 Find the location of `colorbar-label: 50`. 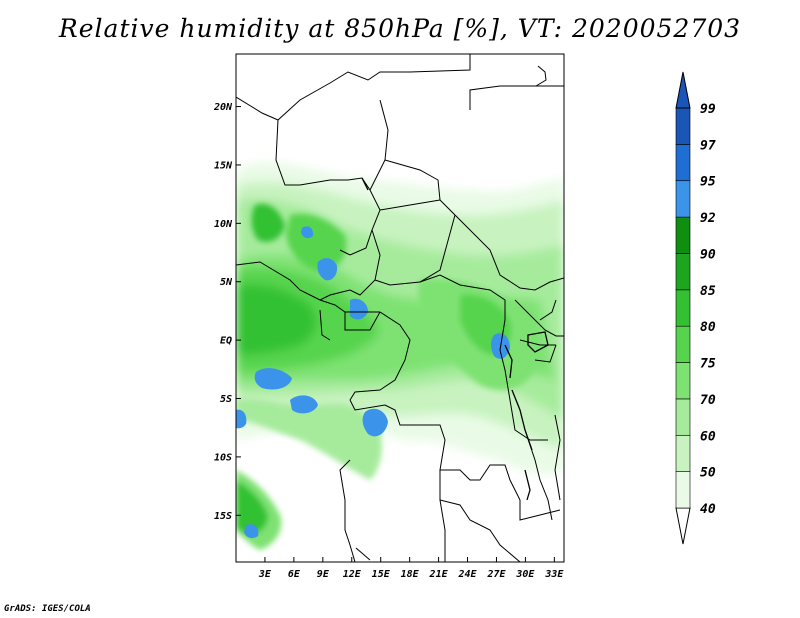

colorbar-label: 50 is located at coordinates (708, 473).